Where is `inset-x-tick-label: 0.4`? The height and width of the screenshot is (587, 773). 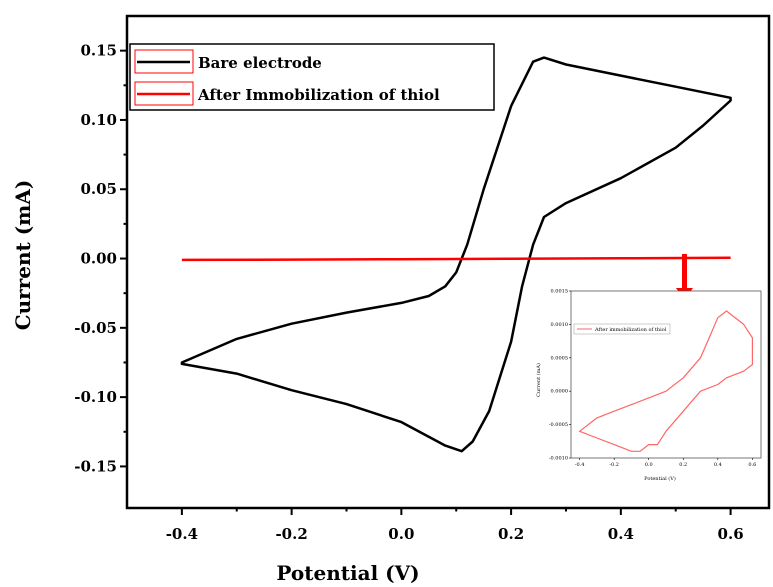 inset-x-tick-label: 0.4 is located at coordinates (718, 465).